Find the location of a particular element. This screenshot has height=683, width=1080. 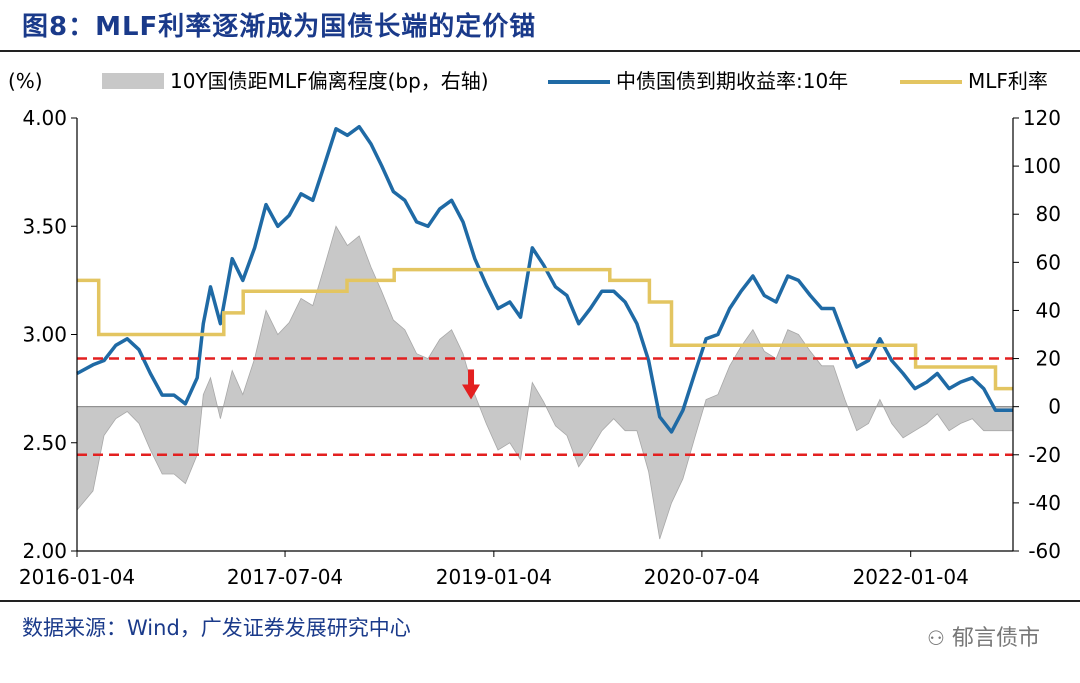

right-tick-label: 20 is located at coordinates (1048, 359).